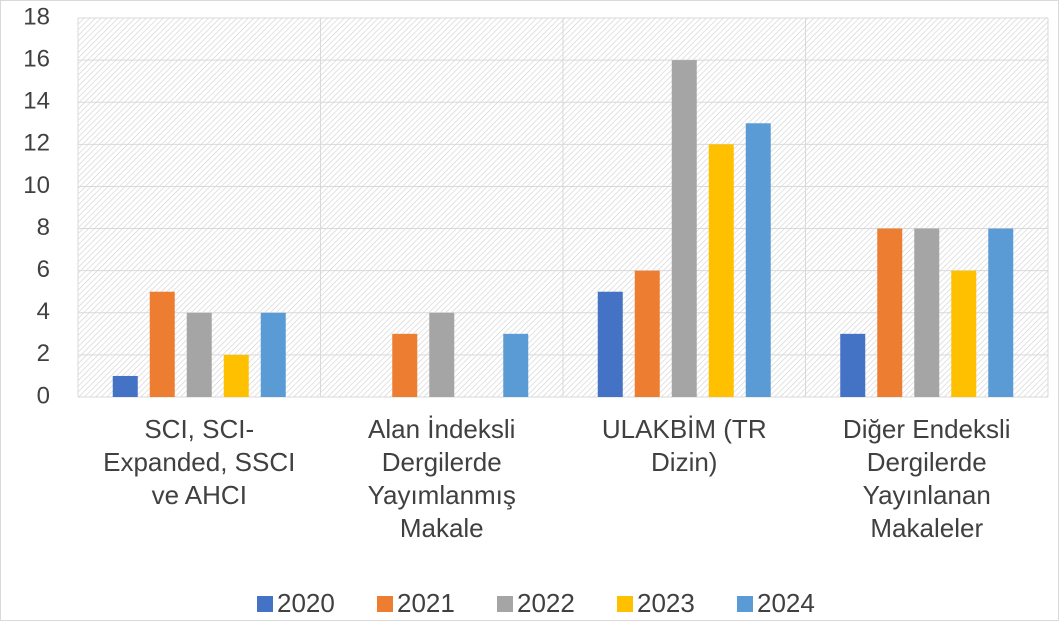 Image resolution: width=1059 pixels, height=621 pixels. Describe the element at coordinates (684, 445) in the screenshot. I see `x-tick-label: ULAKBİM (TR Dizin)` at that location.